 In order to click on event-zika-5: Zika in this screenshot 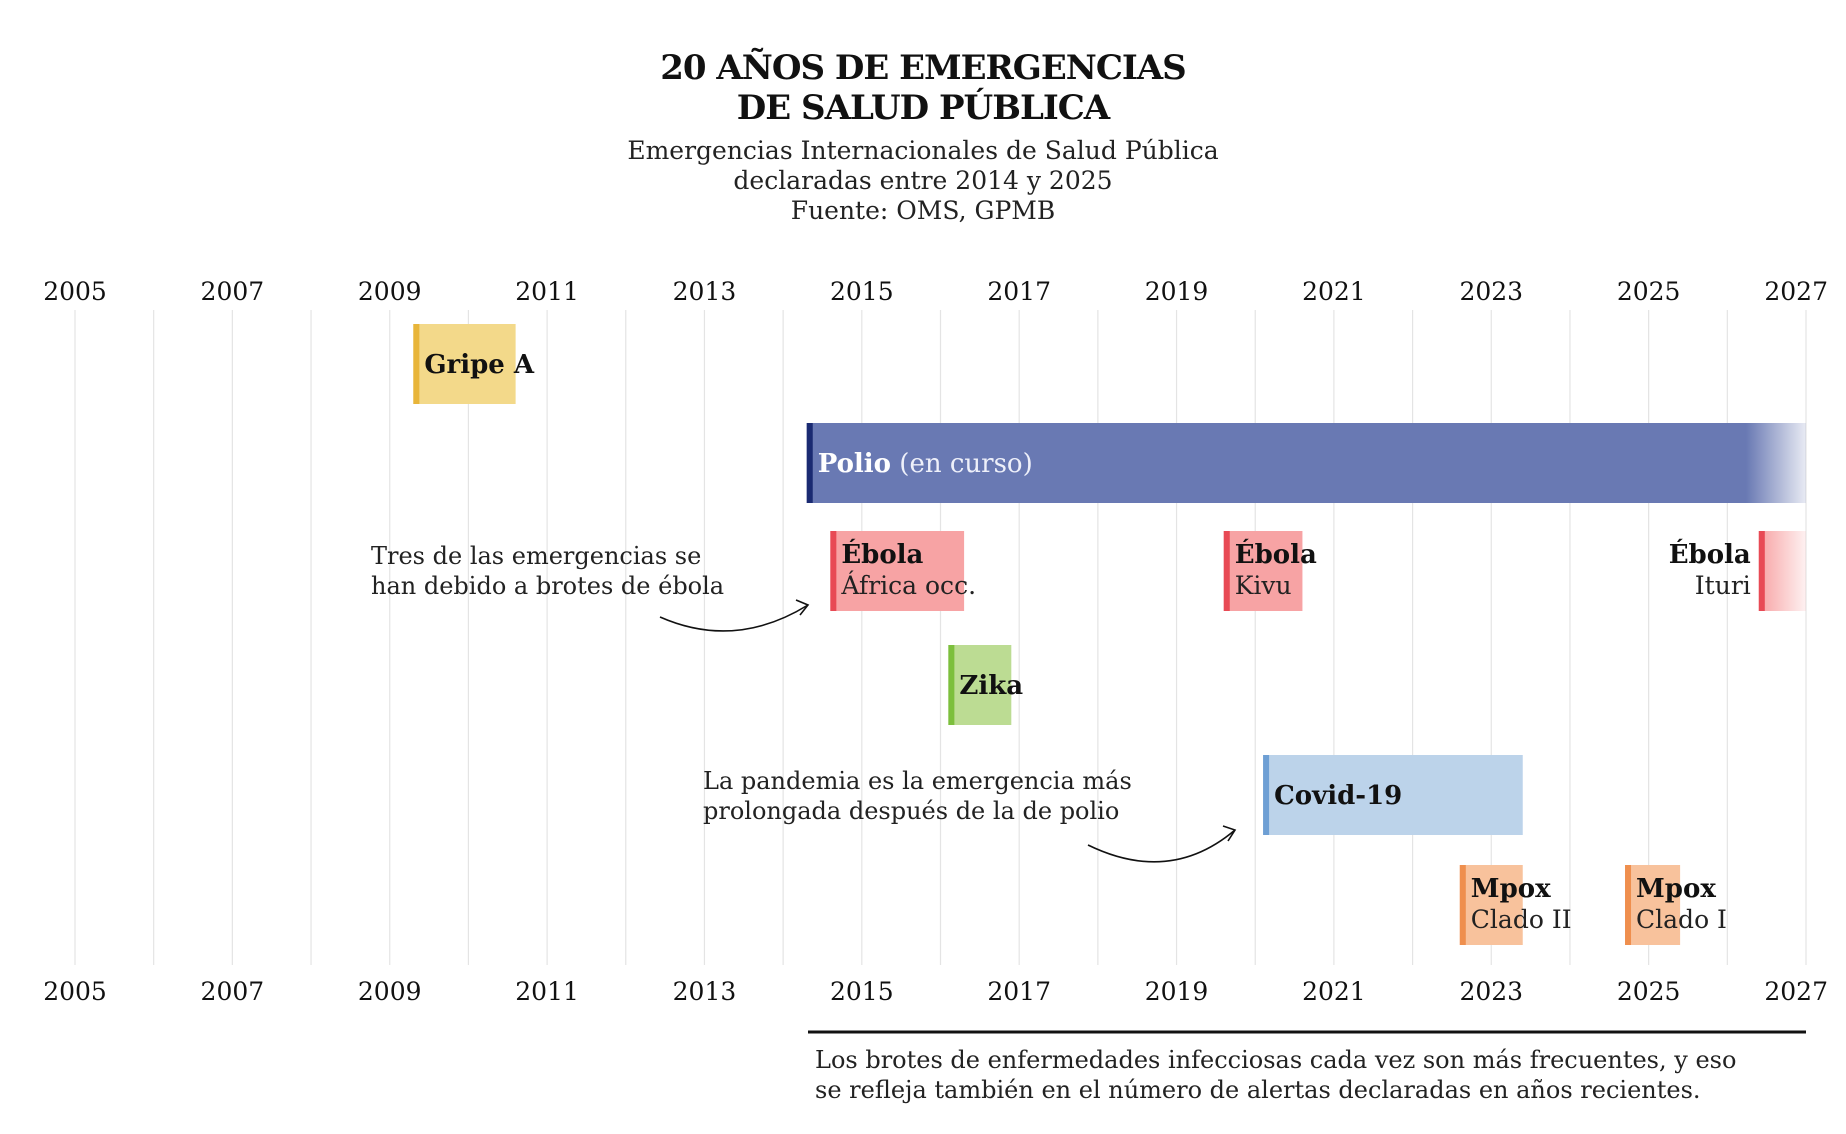, I will do `click(985, 685)`.